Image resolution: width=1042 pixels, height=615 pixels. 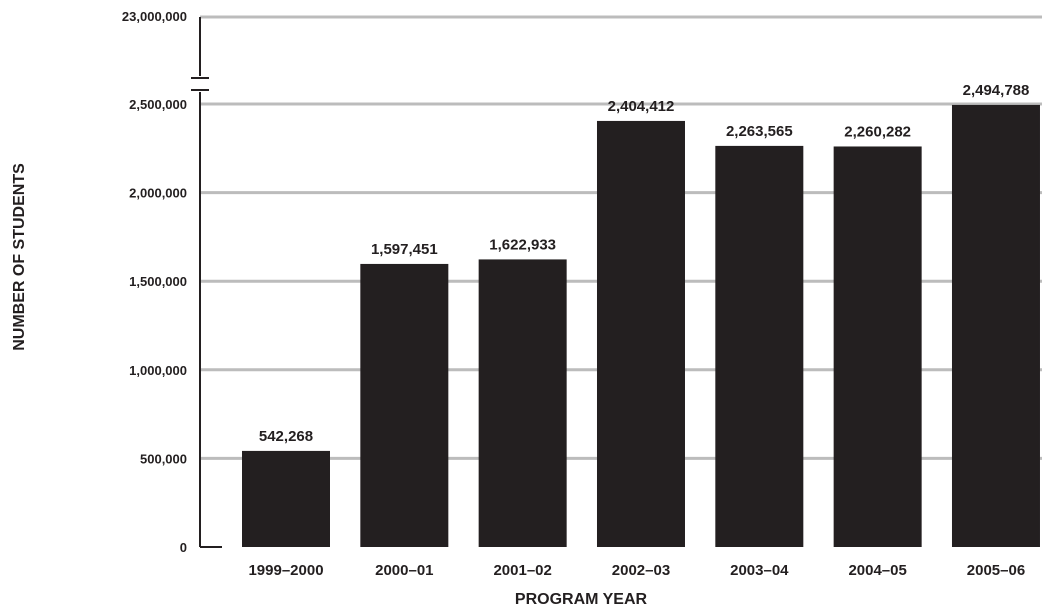 I want to click on data-label: 542,268, so click(x=286, y=436).